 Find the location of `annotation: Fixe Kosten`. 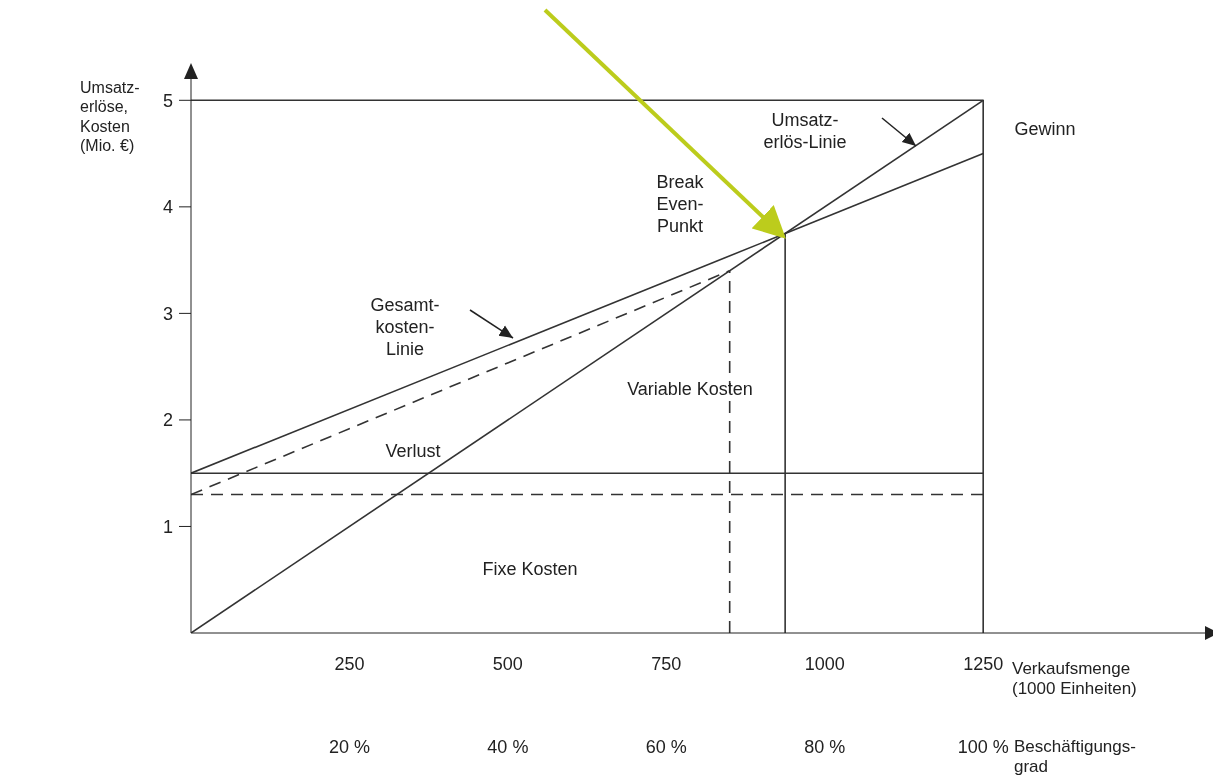

annotation: Fixe Kosten is located at coordinates (530, 568).